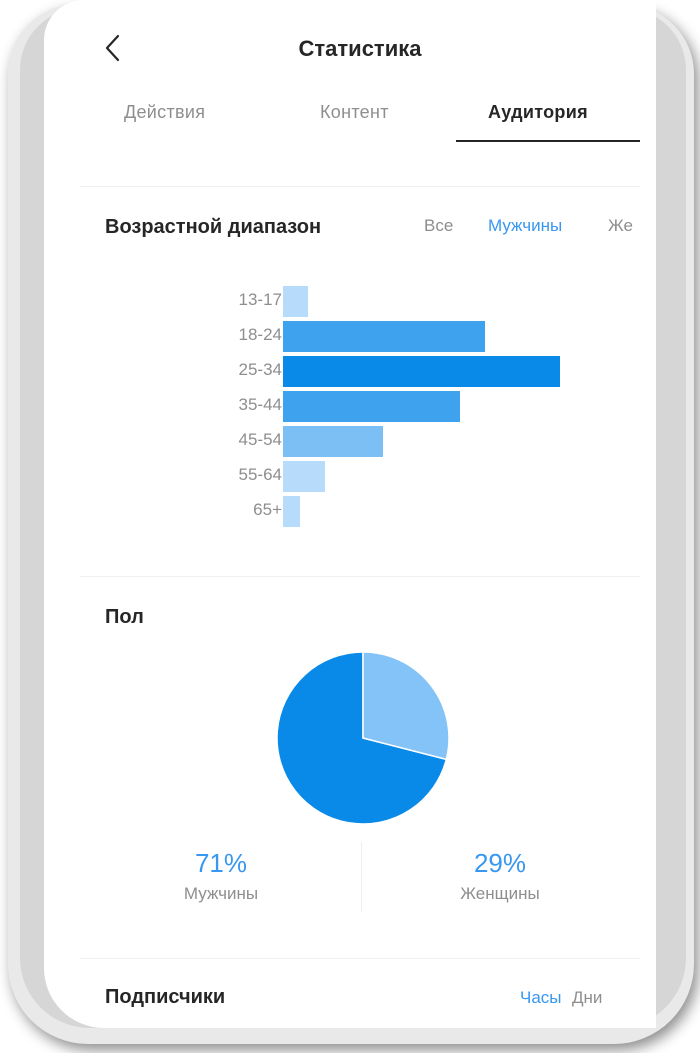 The image size is (700, 1053). Describe the element at coordinates (406, 706) in the screenshot. I see `pie-slice-women` at that location.